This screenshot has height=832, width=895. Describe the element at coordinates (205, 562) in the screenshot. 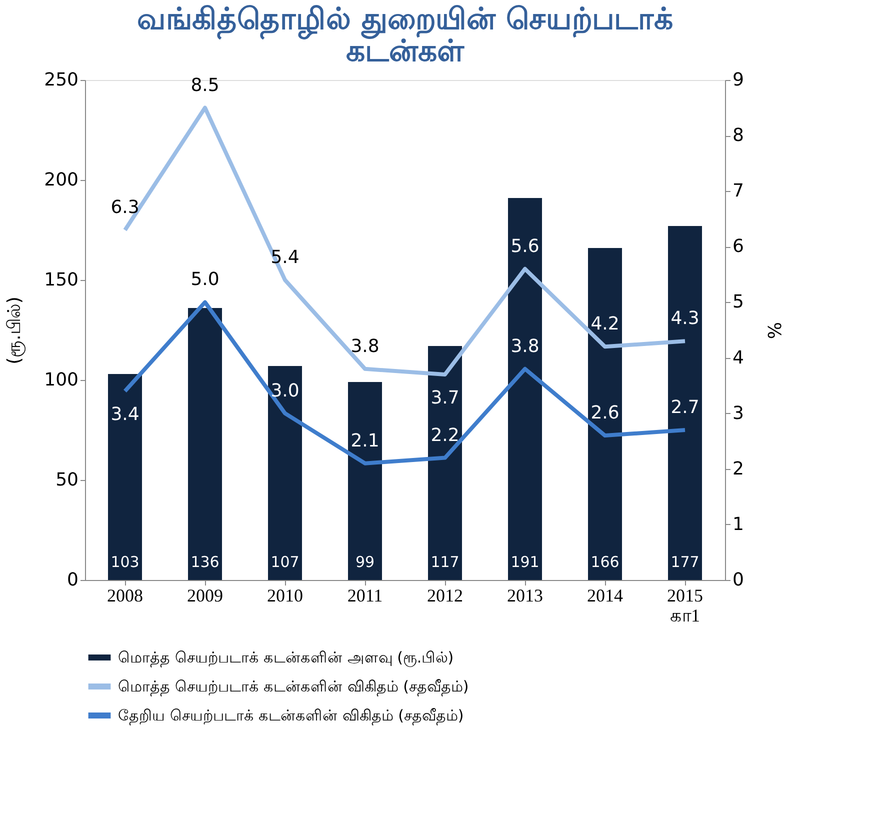

I see `data-label: 136` at that location.